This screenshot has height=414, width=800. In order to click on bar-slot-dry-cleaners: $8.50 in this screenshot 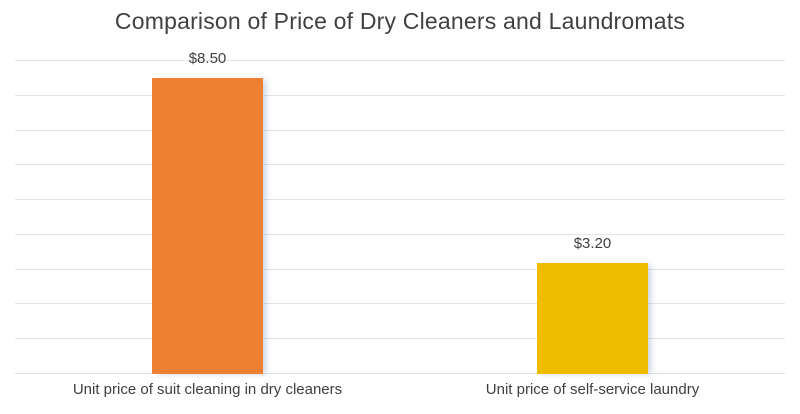, I will do `click(207, 212)`.